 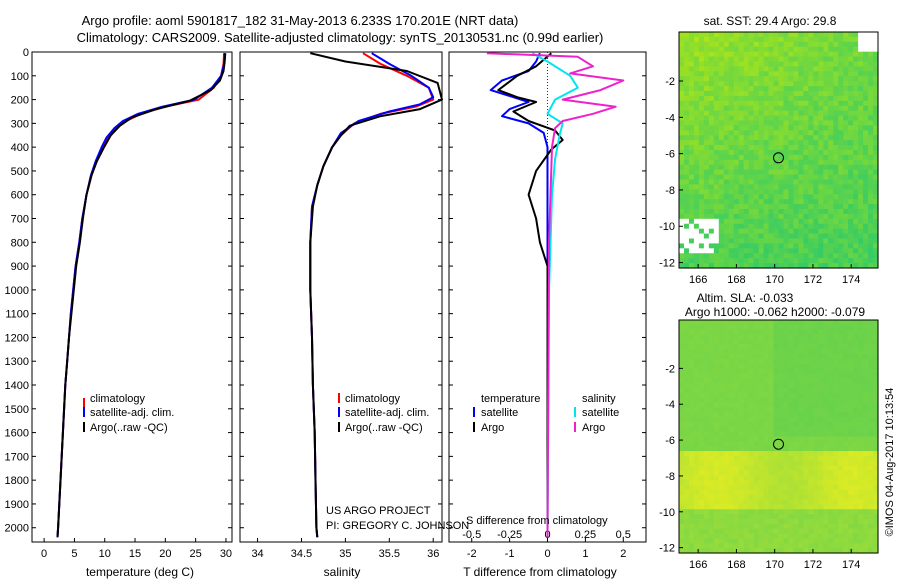 What do you see at coordinates (851, 565) in the screenshot?
I see `map-xtick-label: 174` at bounding box center [851, 565].